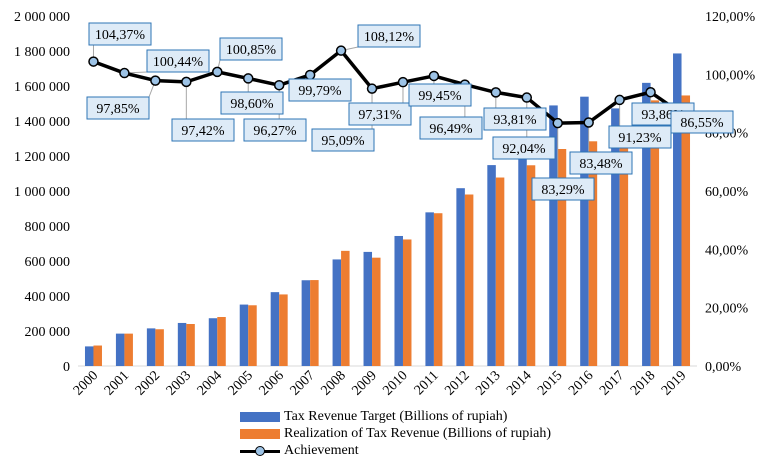 This screenshot has height=463, width=768. I want to click on data-label: 100,85%, so click(251, 50).